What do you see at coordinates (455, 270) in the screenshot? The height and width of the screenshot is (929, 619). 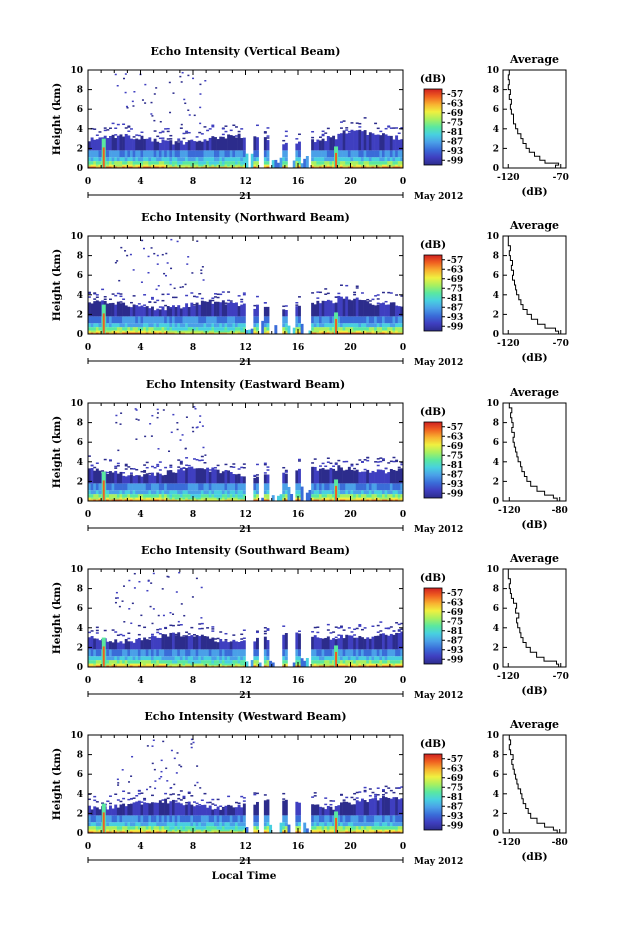 I see `colorbar-tick-label: -63` at bounding box center [455, 270].